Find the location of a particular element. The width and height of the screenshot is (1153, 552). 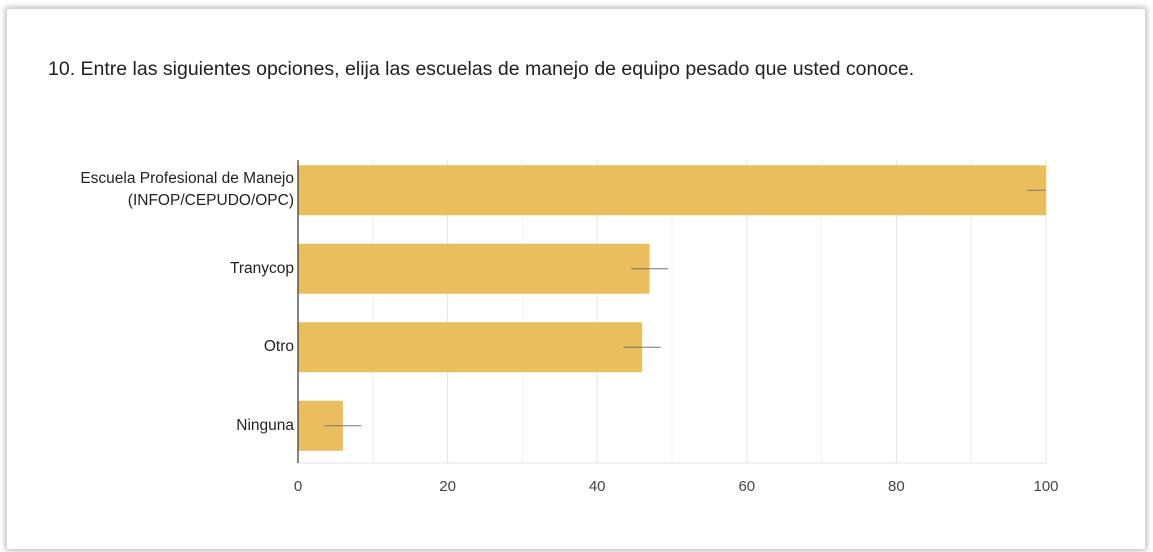

category-label: Tranycop is located at coordinates (261, 268).